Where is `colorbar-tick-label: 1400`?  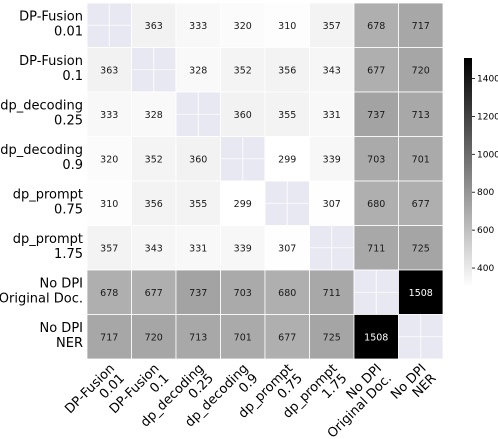
colorbar-tick-label: 1400 is located at coordinates (487, 79).